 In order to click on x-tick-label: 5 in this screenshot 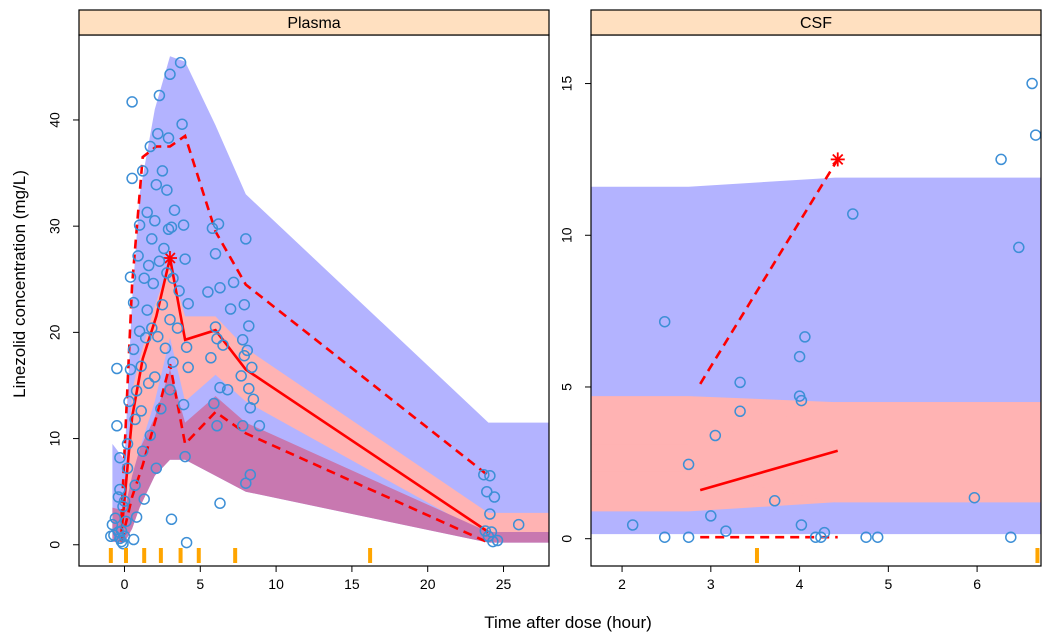, I will do `click(200, 584)`.